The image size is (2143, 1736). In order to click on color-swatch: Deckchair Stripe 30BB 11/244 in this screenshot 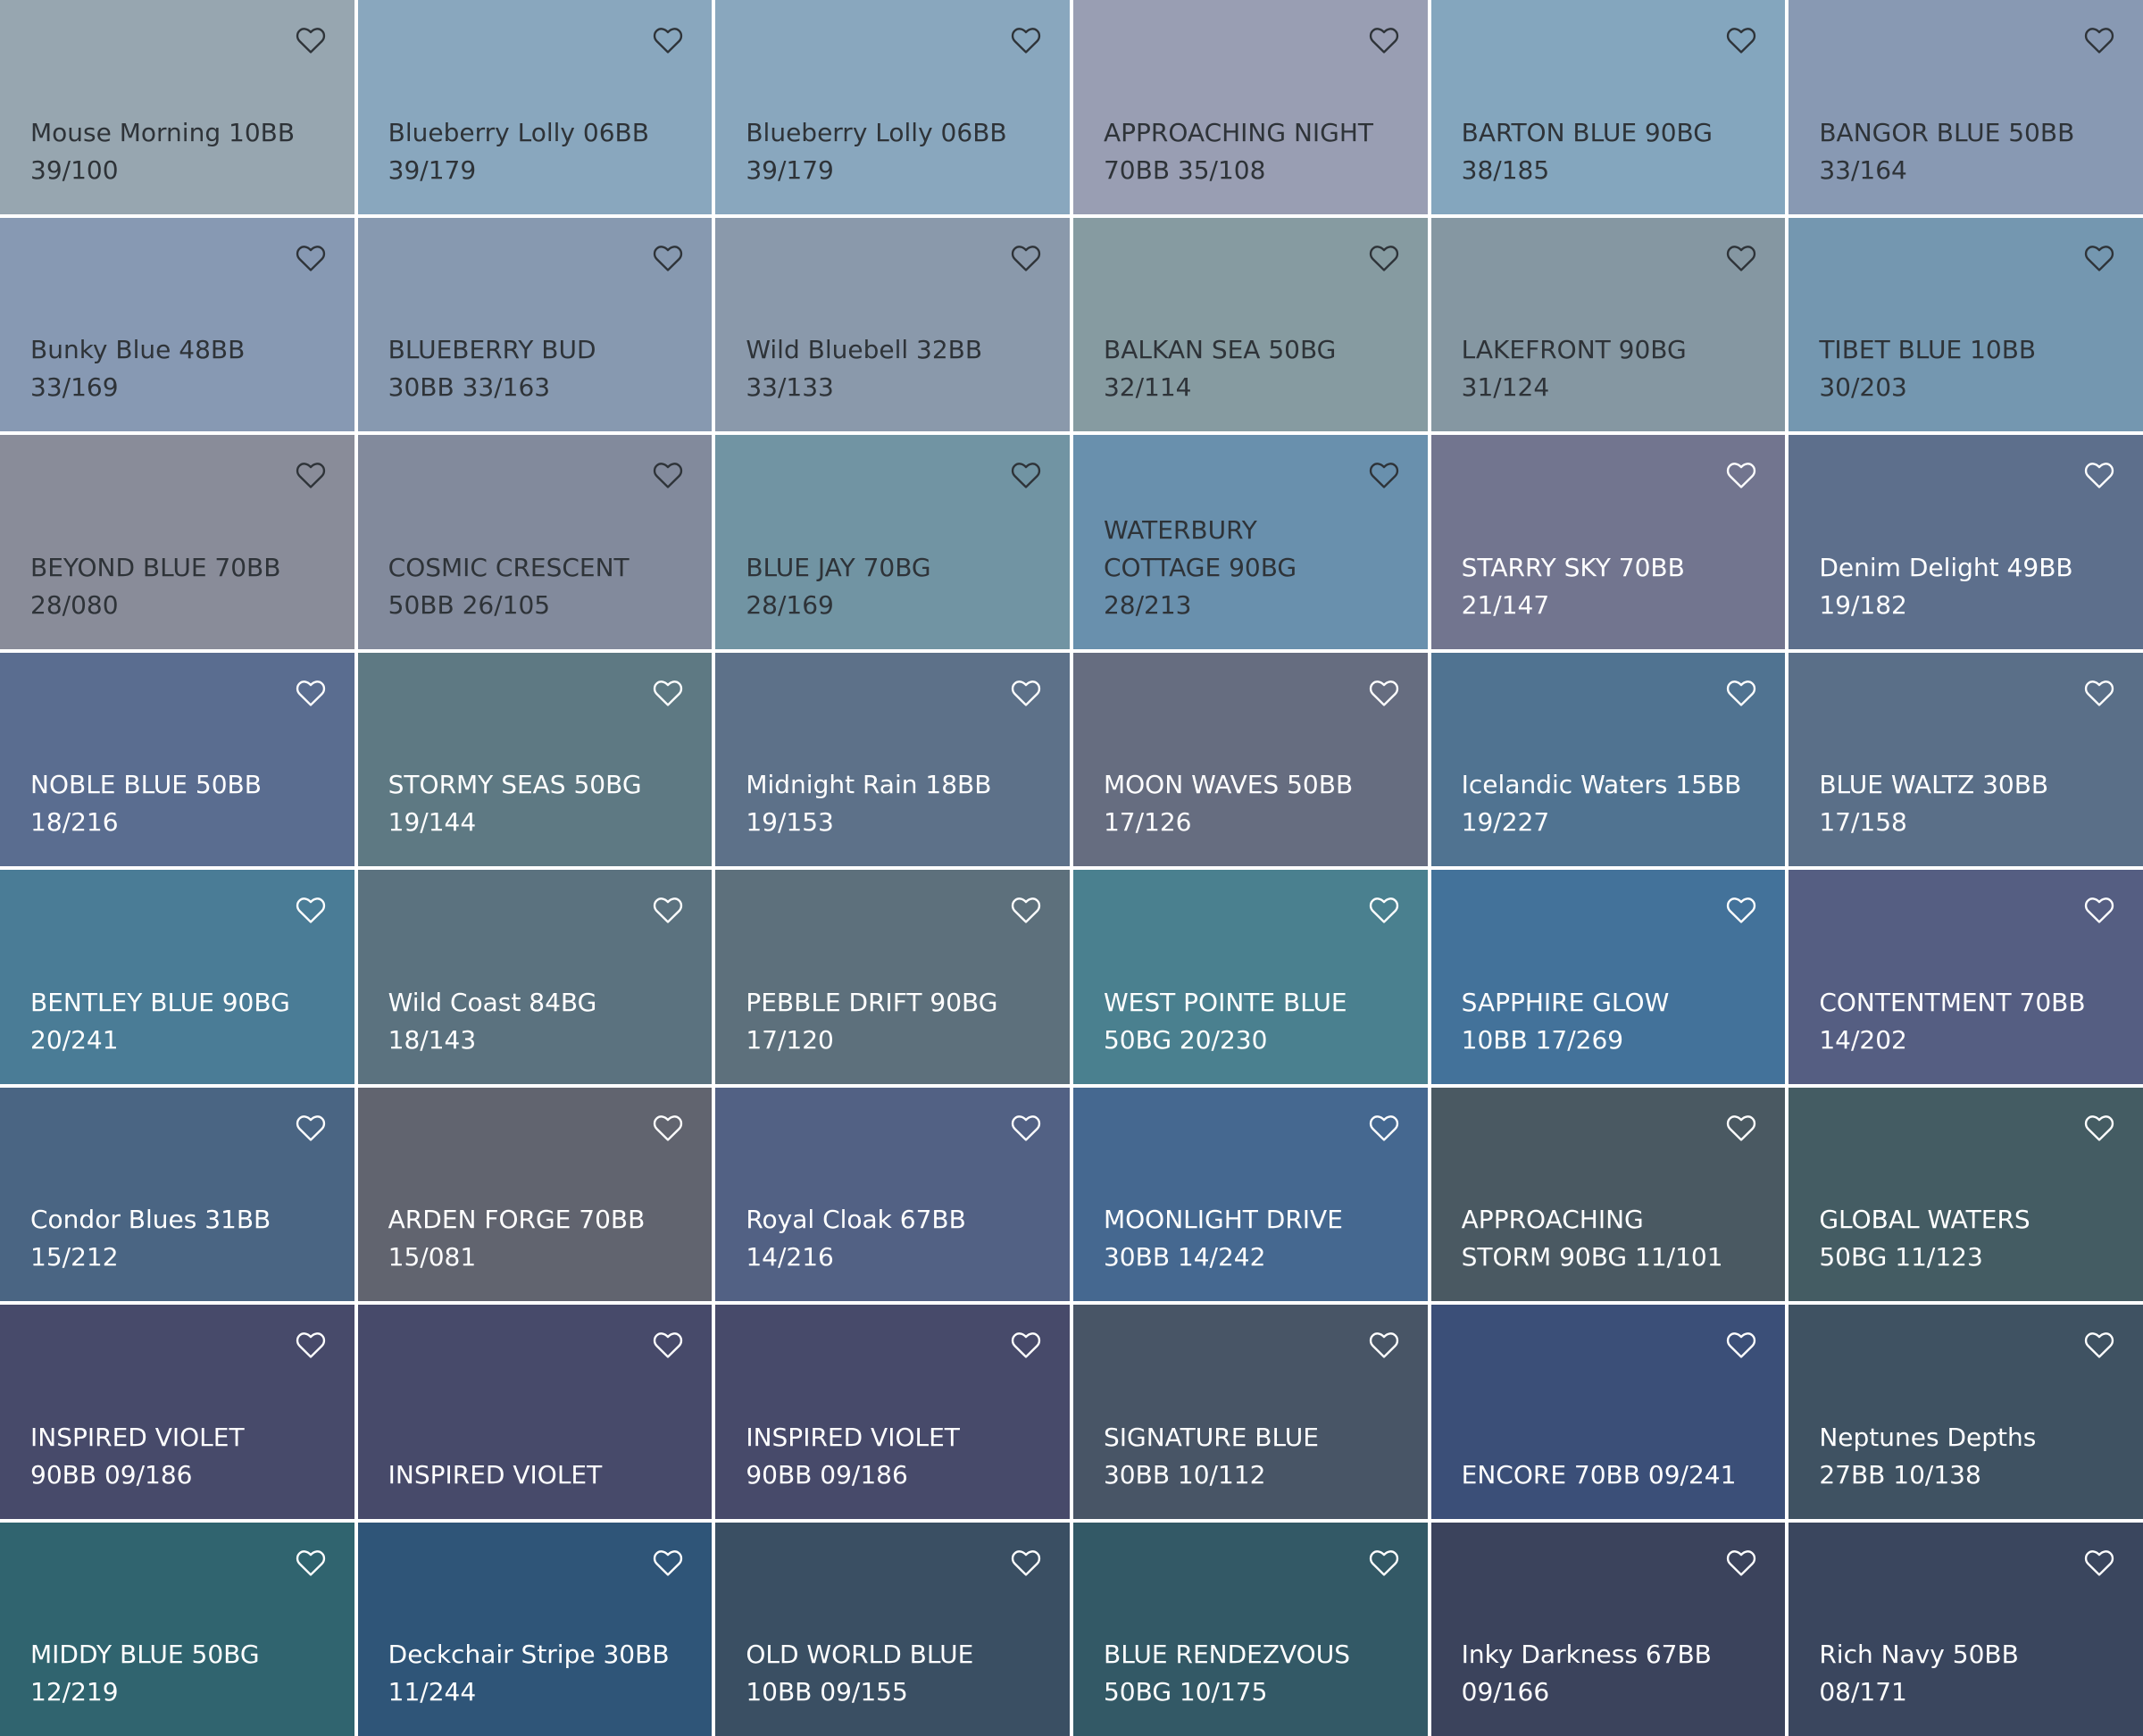, I will do `click(535, 1629)`.